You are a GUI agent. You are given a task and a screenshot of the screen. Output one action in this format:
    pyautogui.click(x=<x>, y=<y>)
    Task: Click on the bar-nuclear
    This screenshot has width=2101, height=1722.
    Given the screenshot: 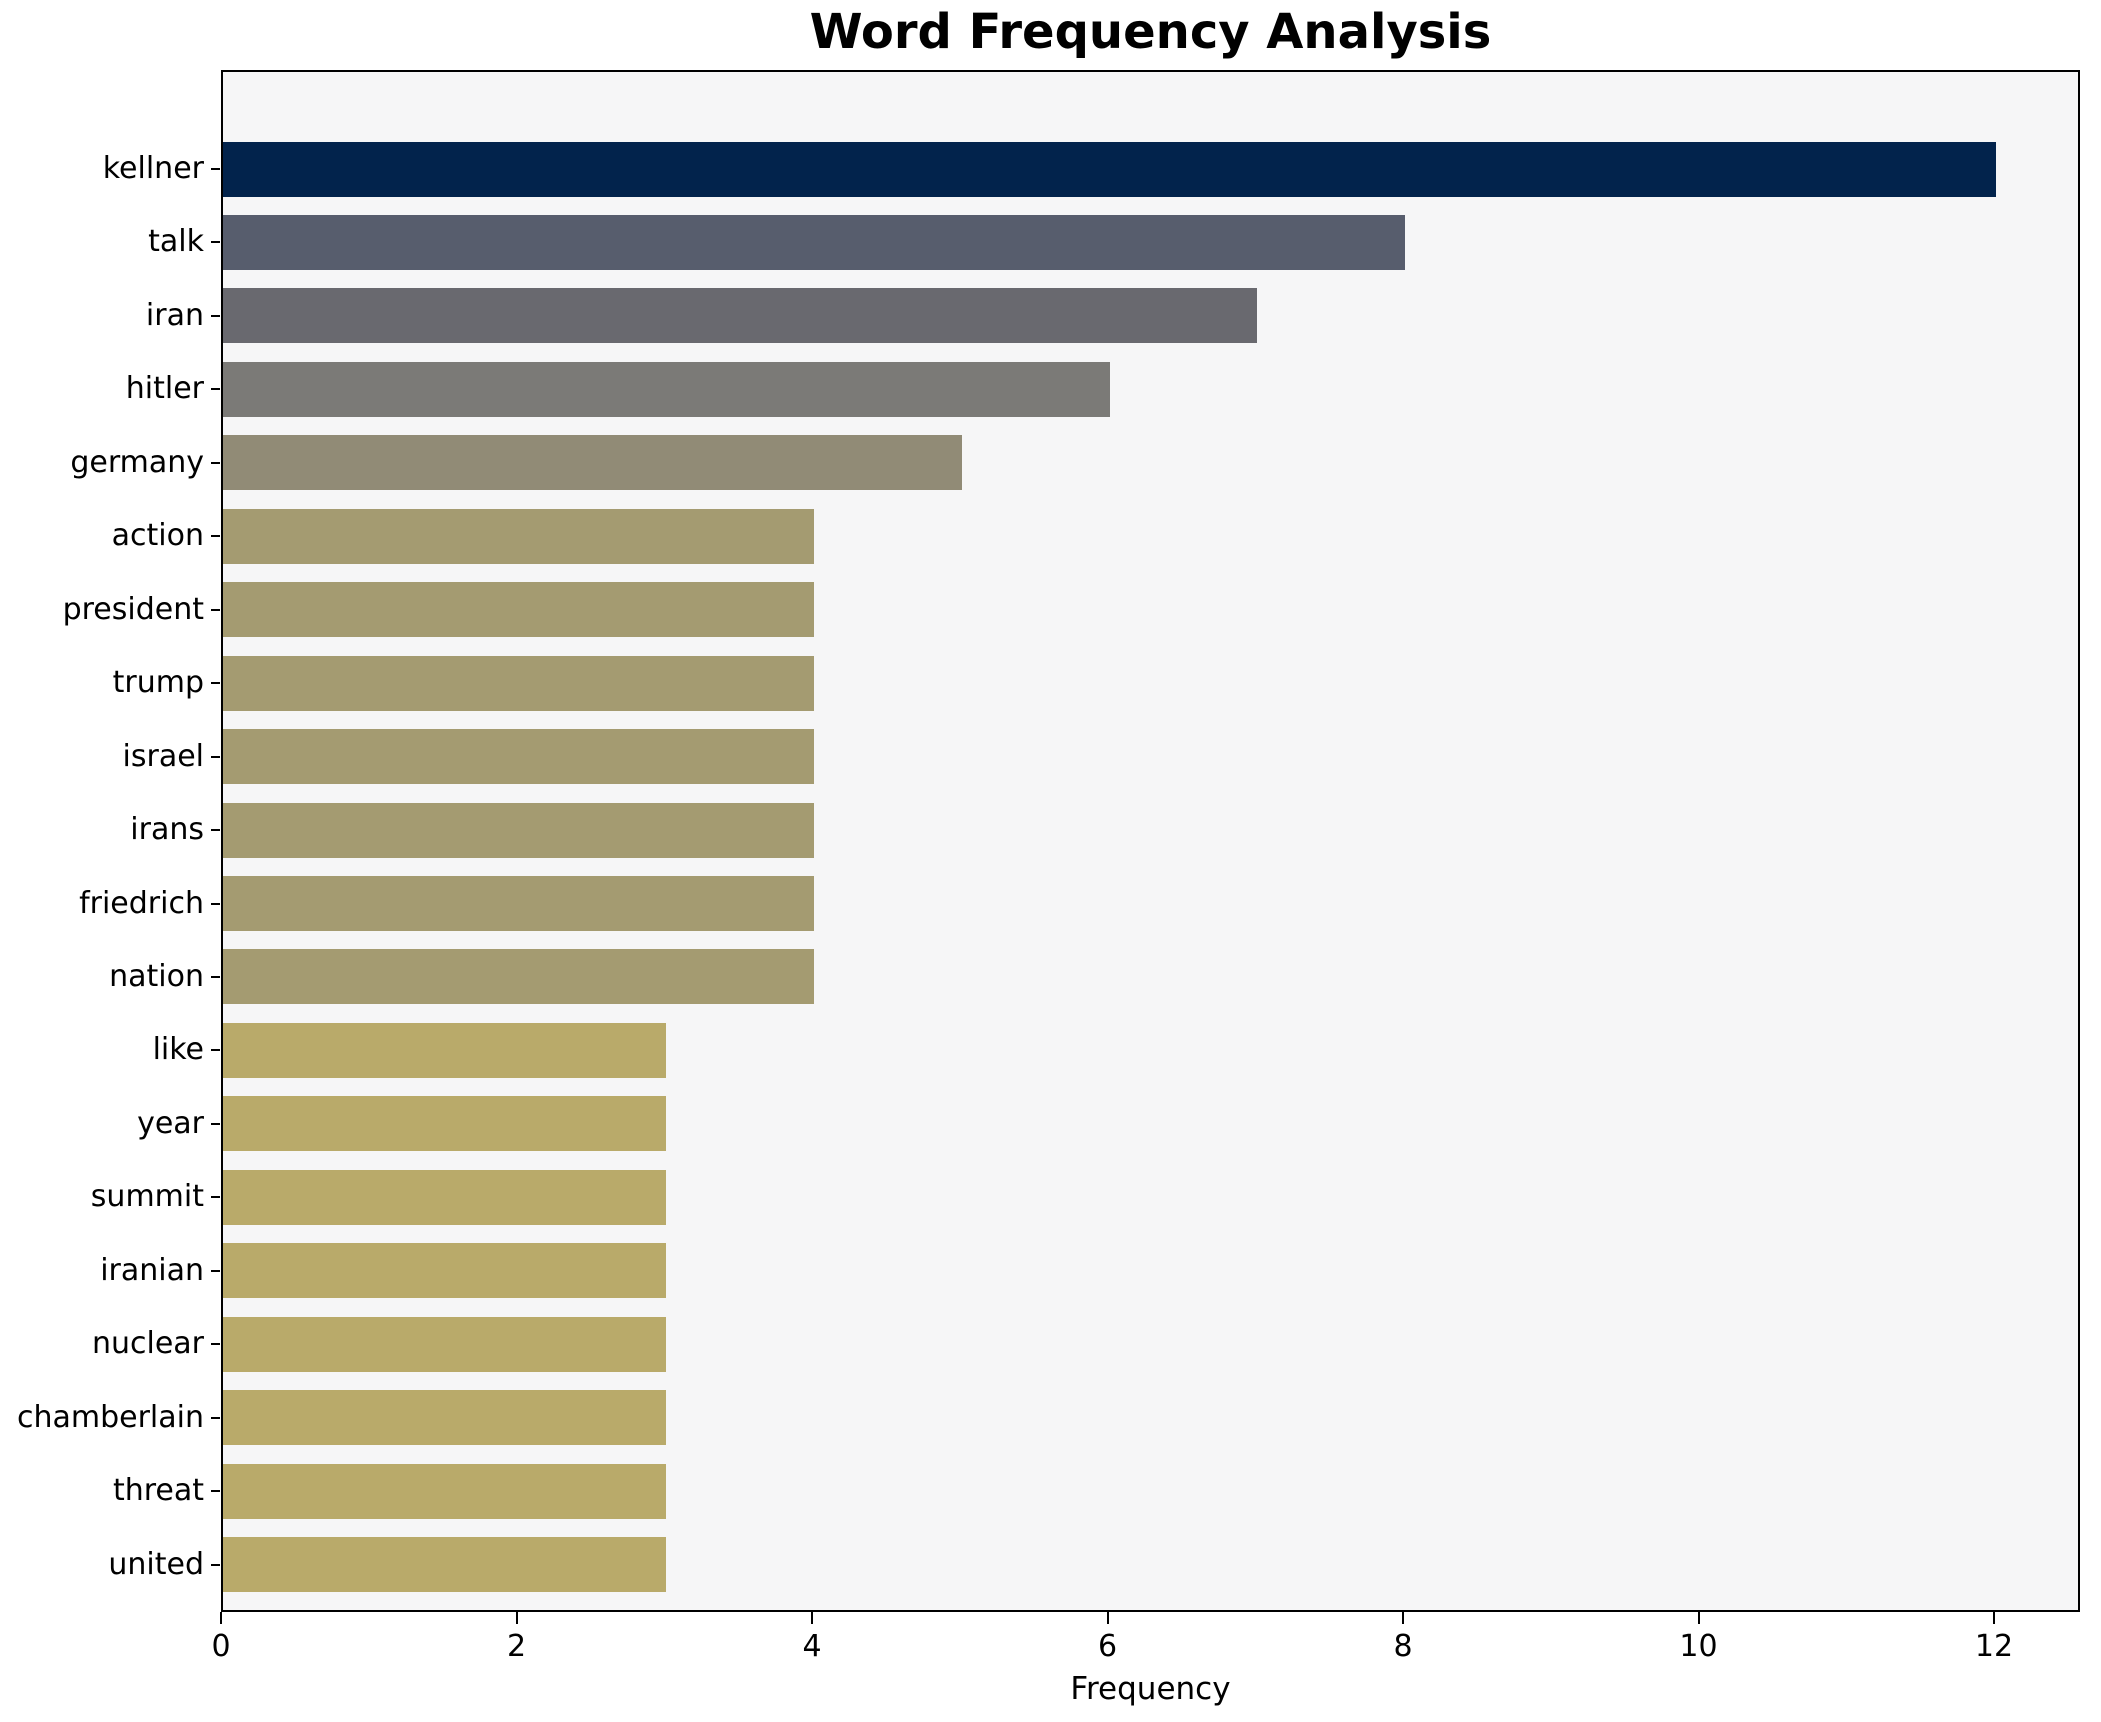 What is the action you would take?
    pyautogui.click(x=445, y=1344)
    